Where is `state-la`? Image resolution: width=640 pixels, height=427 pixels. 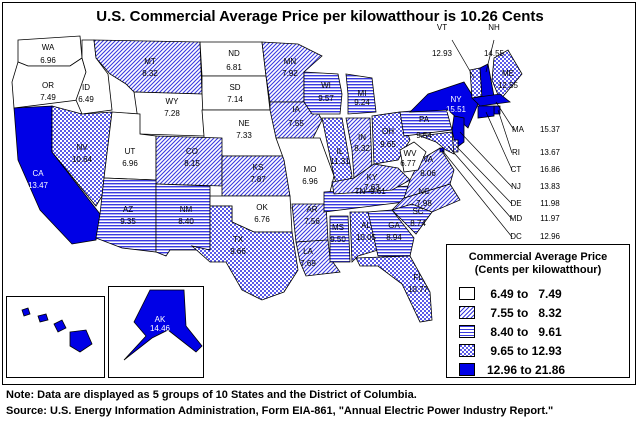
state-la is located at coordinates (318, 258).